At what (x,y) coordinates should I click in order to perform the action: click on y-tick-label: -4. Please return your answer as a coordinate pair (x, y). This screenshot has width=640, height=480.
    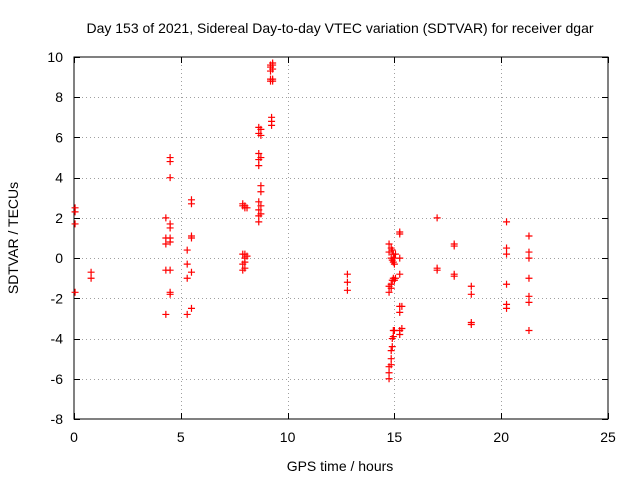
    Looking at the image, I should click on (57, 339).